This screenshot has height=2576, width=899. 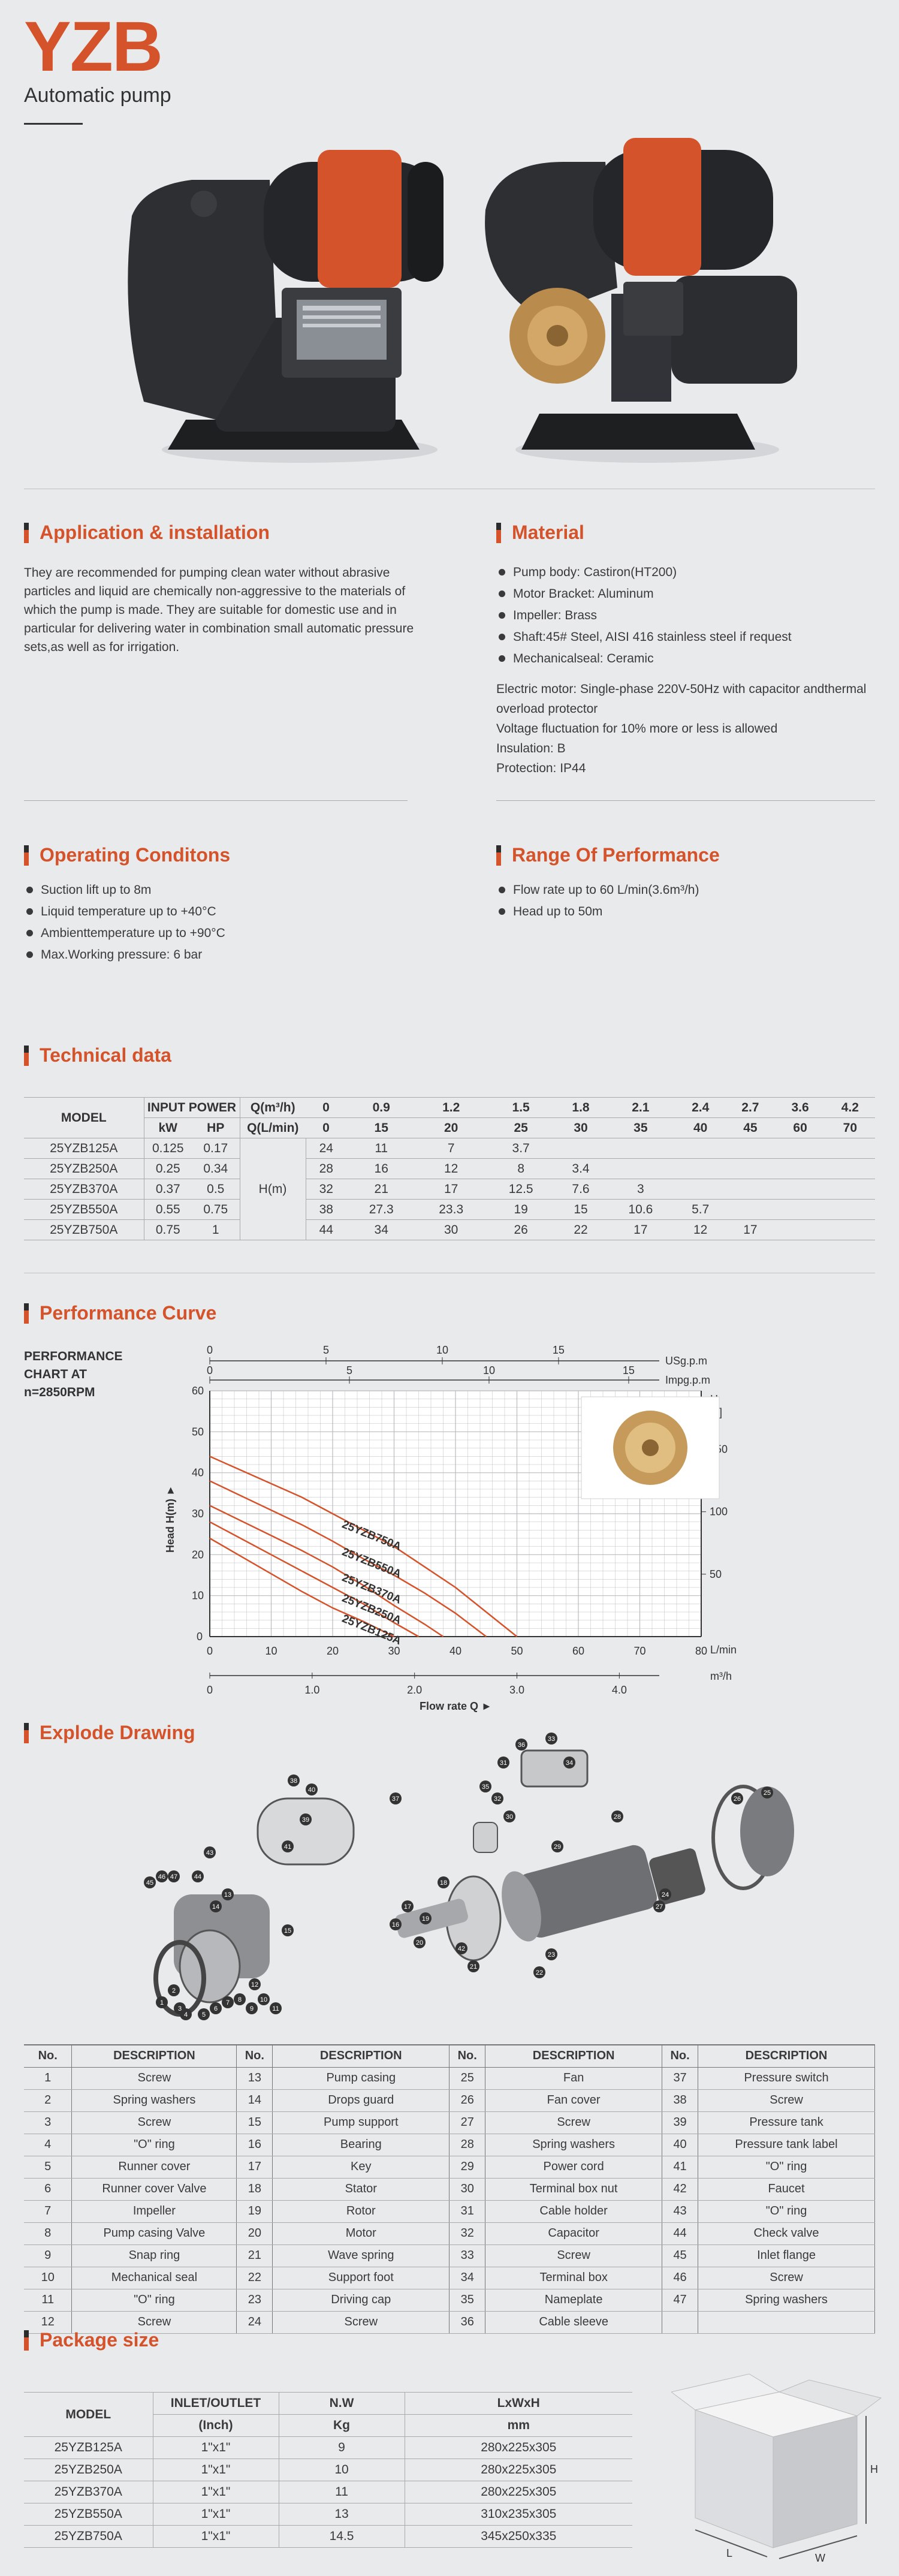 What do you see at coordinates (341, 2404) in the screenshot?
I see `column-header: N.W` at bounding box center [341, 2404].